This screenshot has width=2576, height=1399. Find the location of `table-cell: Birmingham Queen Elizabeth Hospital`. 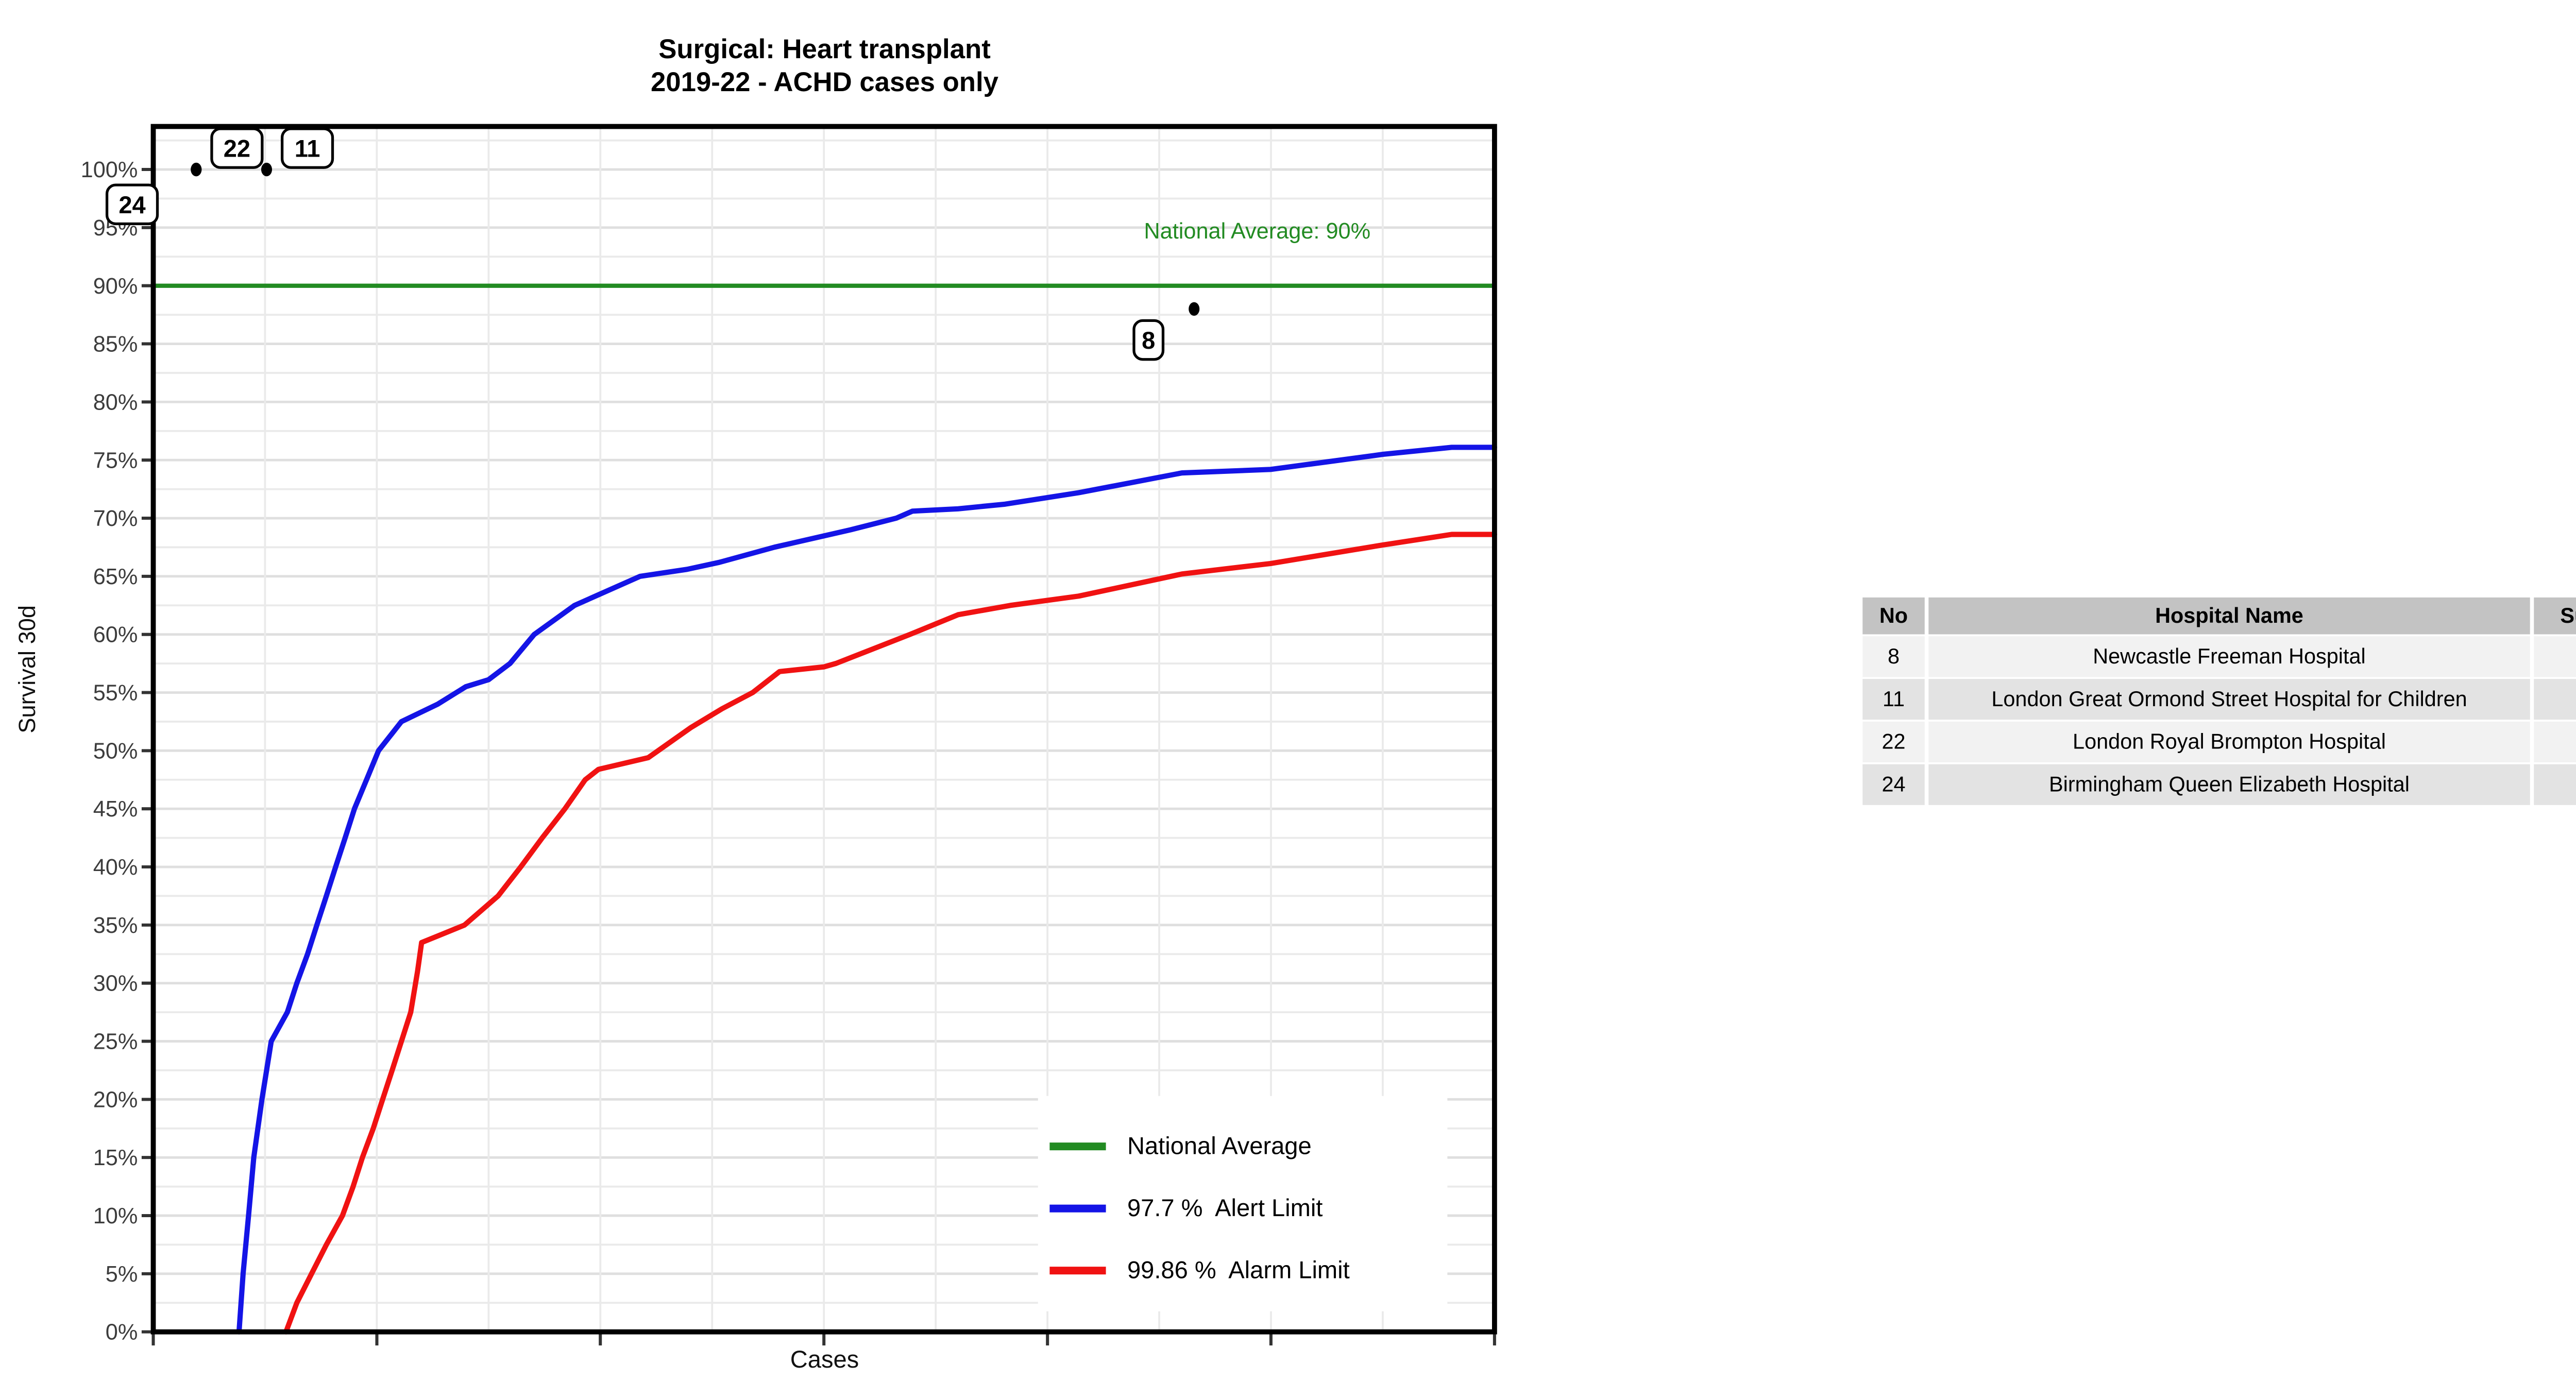

table-cell: Birmingham Queen Elizabeth Hospital is located at coordinates (2229, 784).